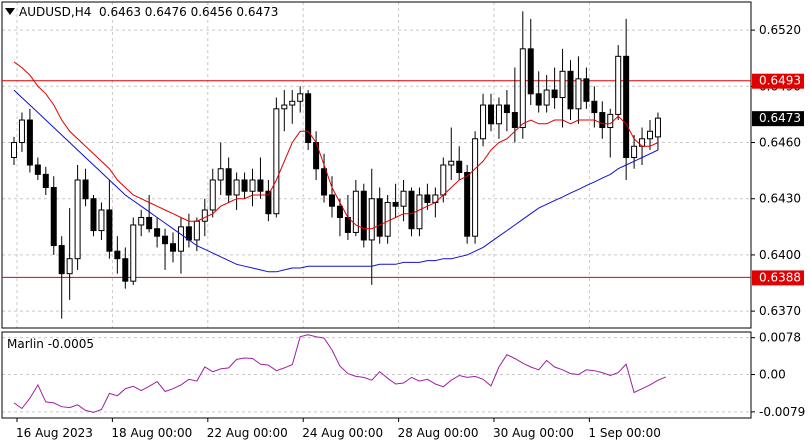 This screenshot has height=446, width=809. I want to click on ohlc-values: 0.6463 0.6476 0.6456 0.6473, so click(189, 12).